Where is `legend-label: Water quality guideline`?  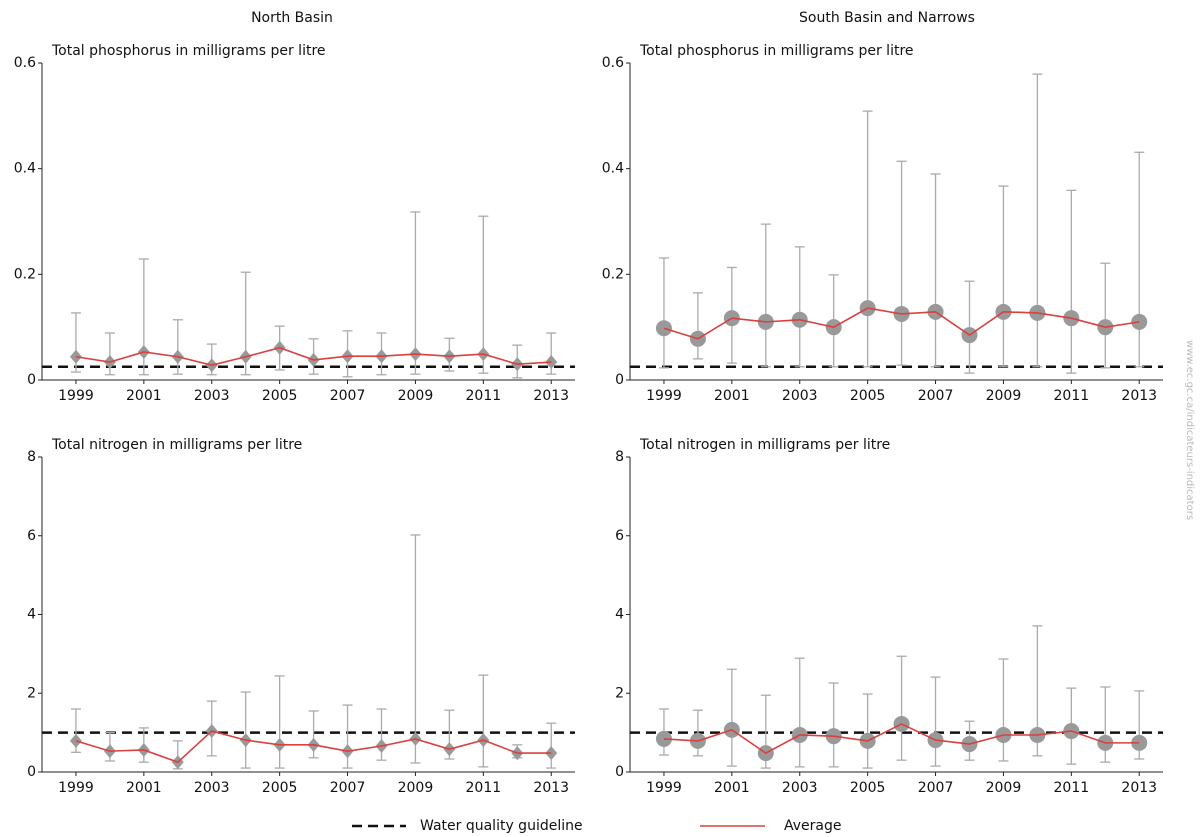 legend-label: Water quality guideline is located at coordinates (501, 826).